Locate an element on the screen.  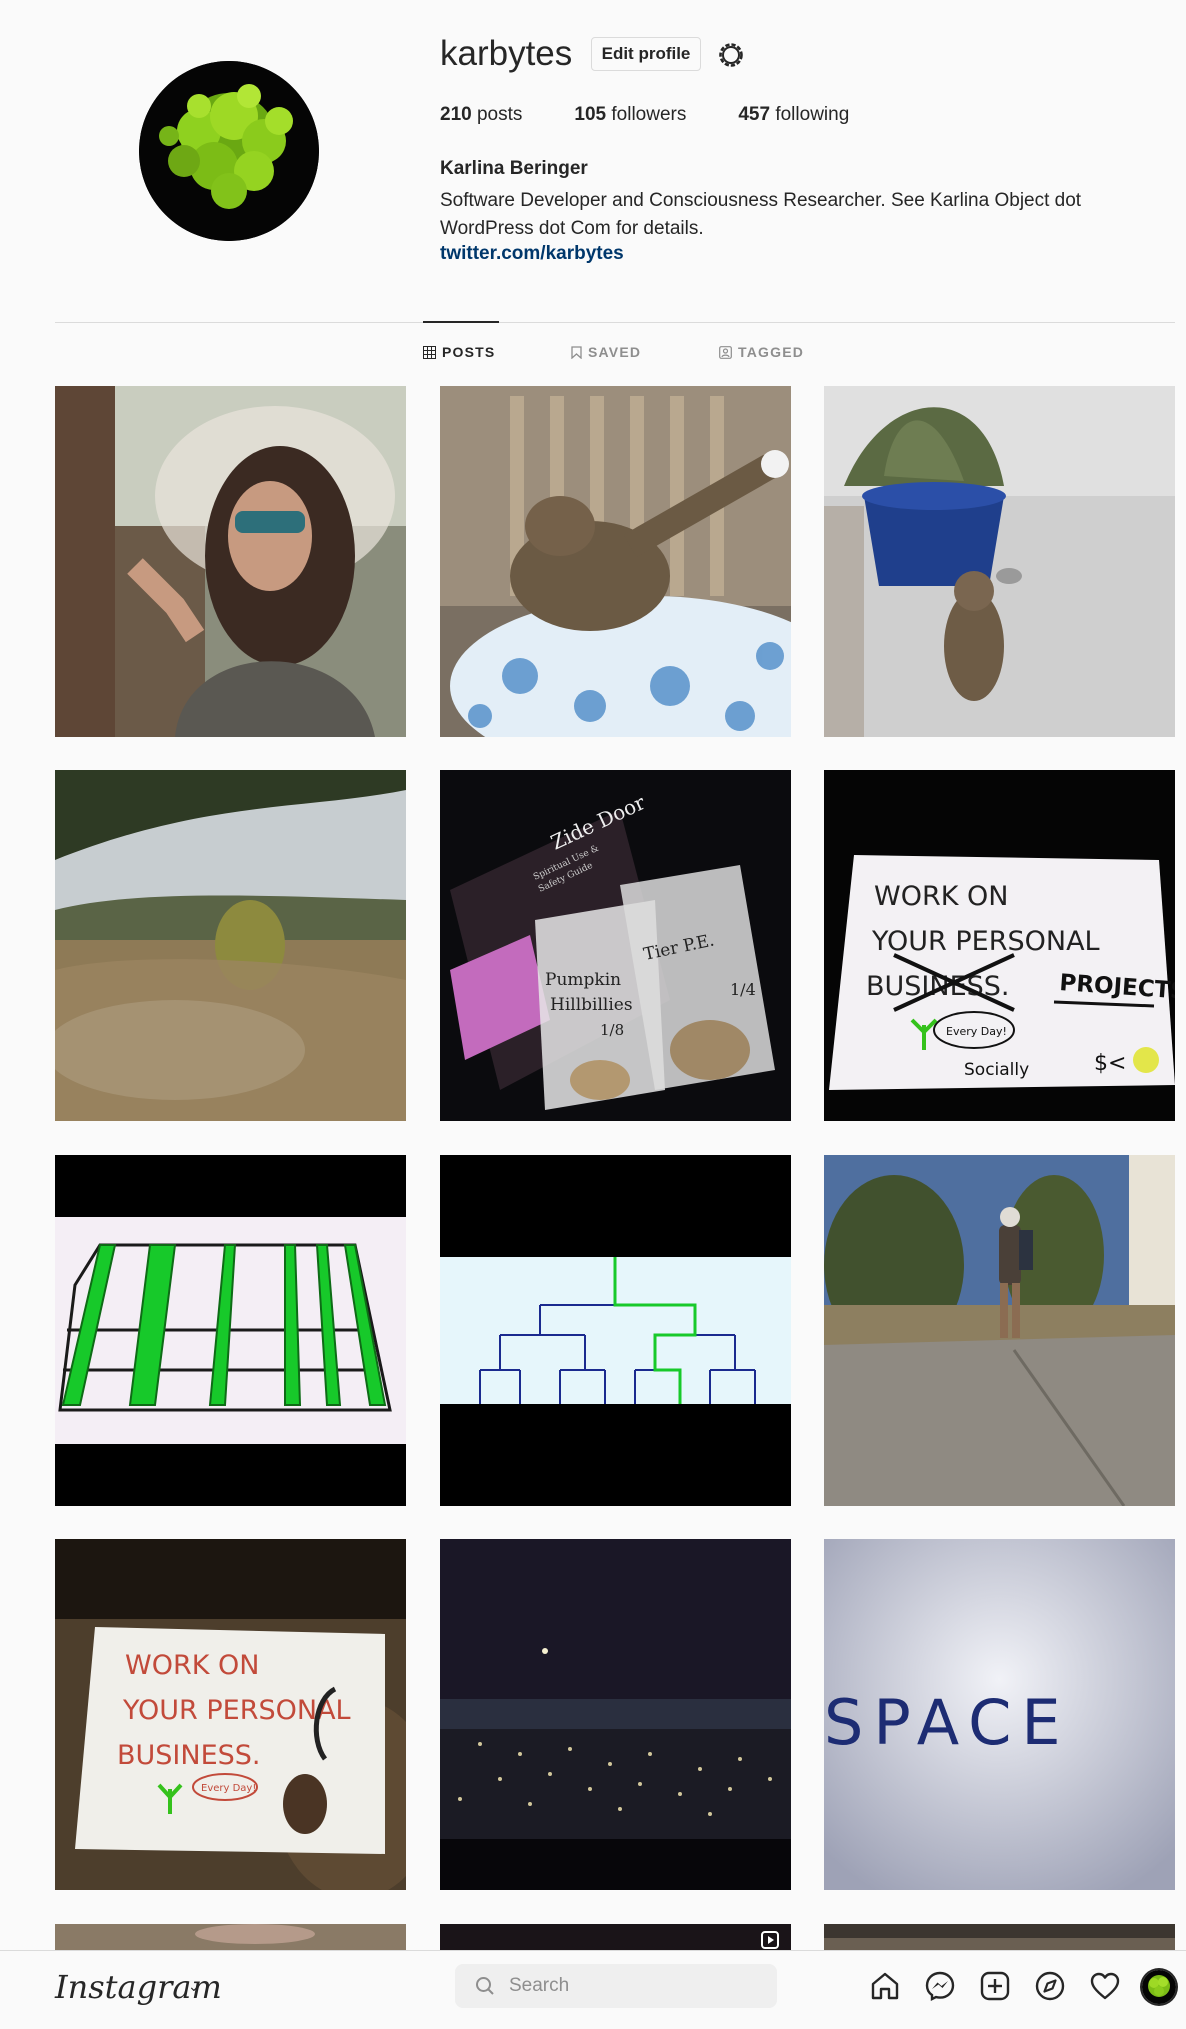
search-box is located at coordinates (616, 1986).